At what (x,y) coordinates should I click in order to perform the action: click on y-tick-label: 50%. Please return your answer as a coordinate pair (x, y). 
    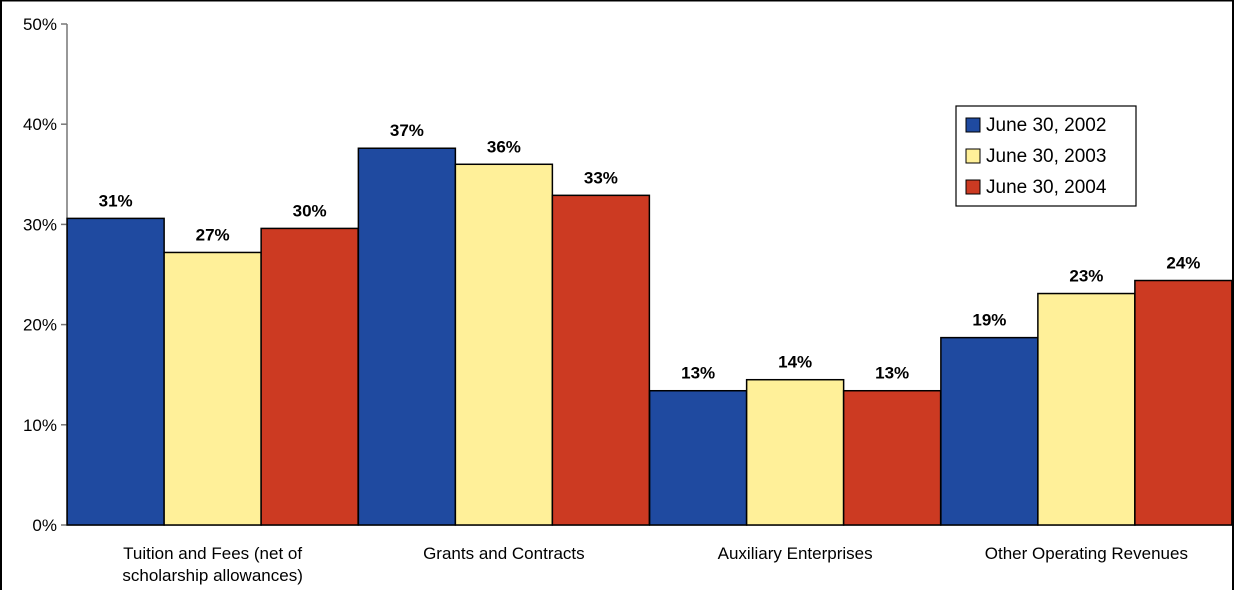
    Looking at the image, I should click on (40, 24).